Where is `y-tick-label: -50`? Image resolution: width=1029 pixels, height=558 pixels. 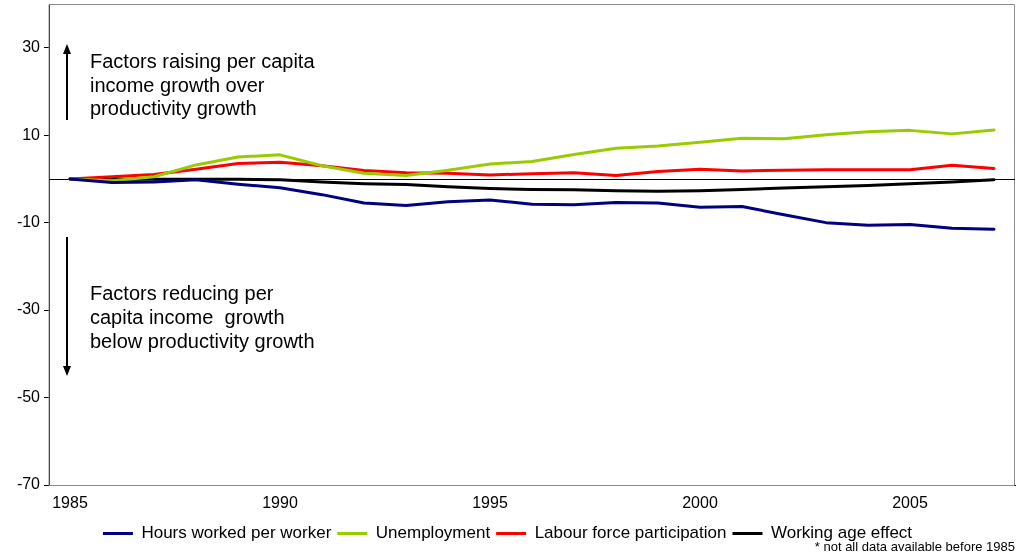
y-tick-label: -50 is located at coordinates (28, 396).